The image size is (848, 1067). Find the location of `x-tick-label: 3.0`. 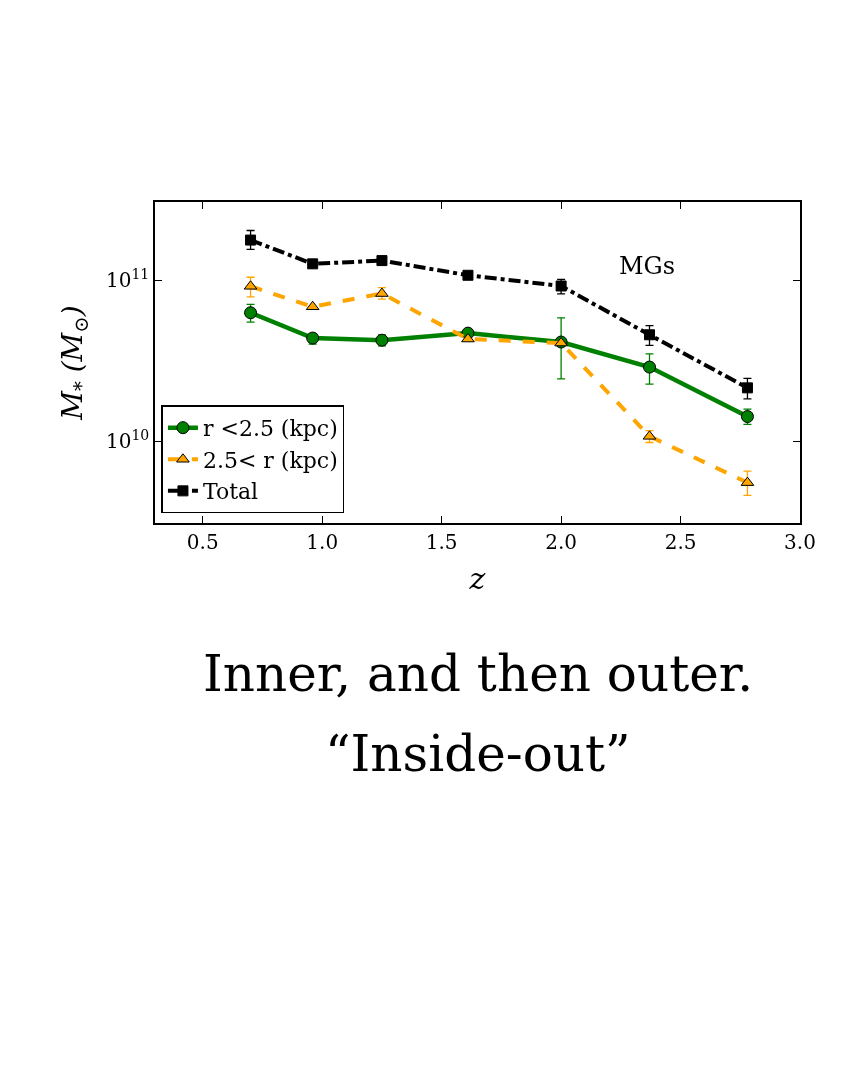

x-tick-label: 3.0 is located at coordinates (800, 541).